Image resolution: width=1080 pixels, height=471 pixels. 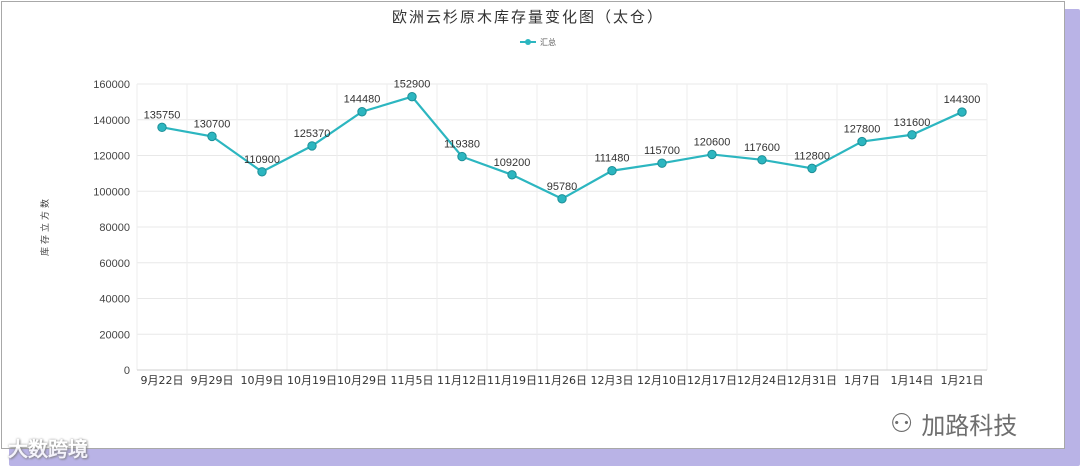 What do you see at coordinates (862, 130) in the screenshot?
I see `data-label: 127800` at bounding box center [862, 130].